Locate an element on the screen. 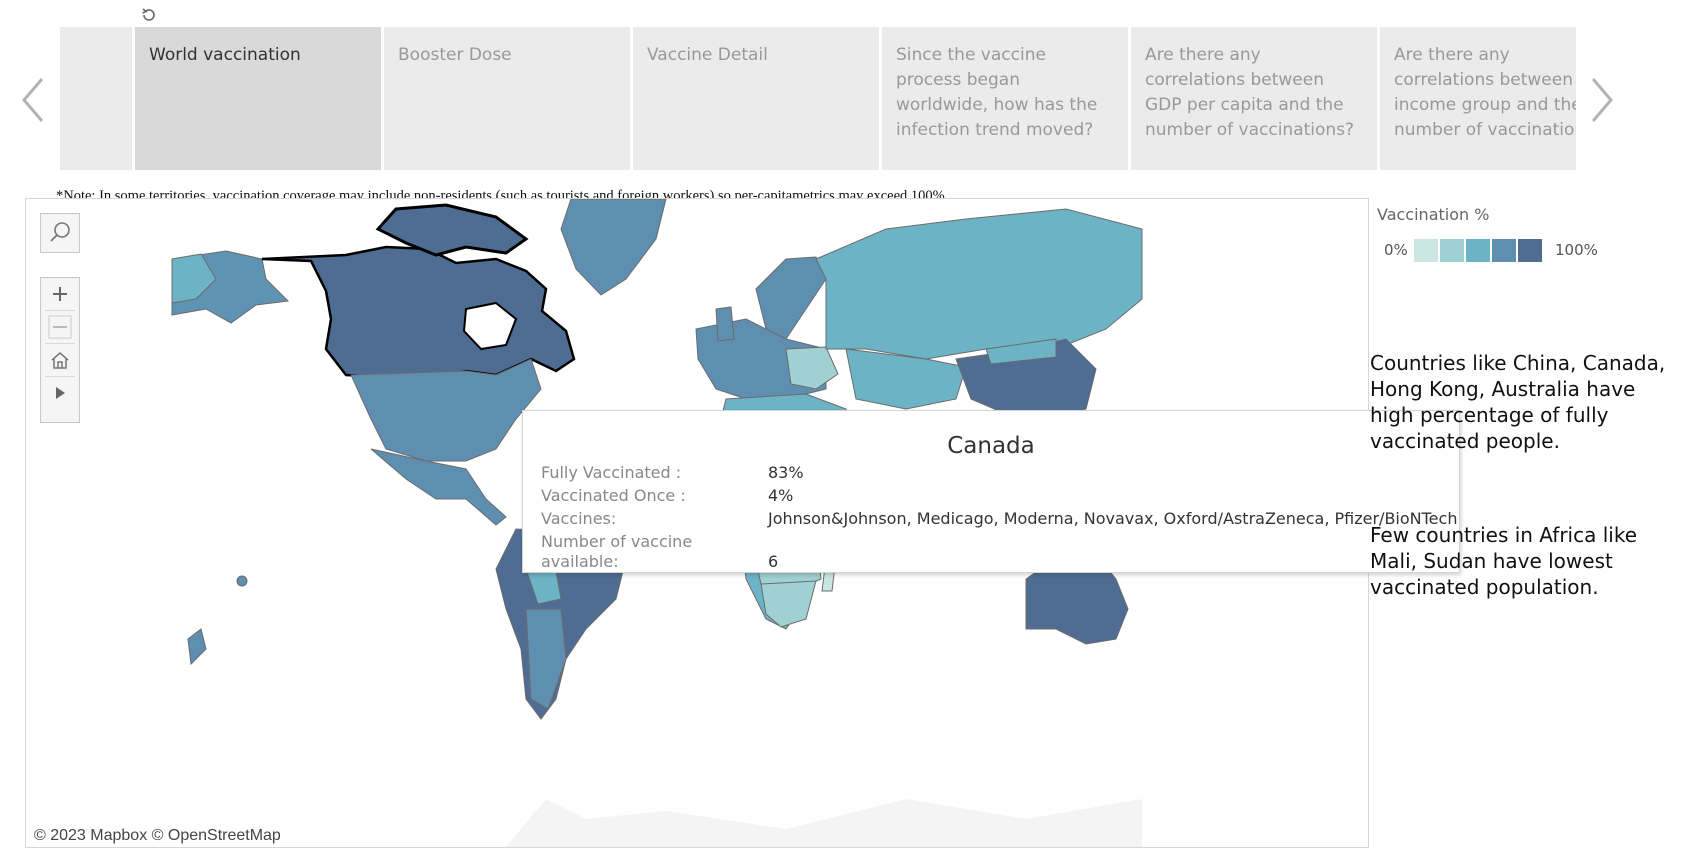  region-antarctica is located at coordinates (824, 823).